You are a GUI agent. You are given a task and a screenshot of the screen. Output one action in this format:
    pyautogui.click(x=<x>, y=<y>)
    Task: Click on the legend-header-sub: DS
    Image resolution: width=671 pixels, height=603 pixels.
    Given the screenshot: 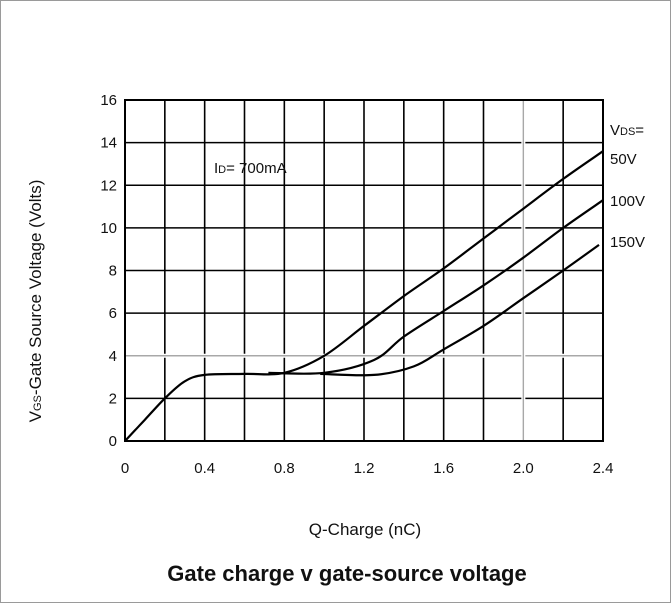 What is the action you would take?
    pyautogui.click(x=627, y=132)
    